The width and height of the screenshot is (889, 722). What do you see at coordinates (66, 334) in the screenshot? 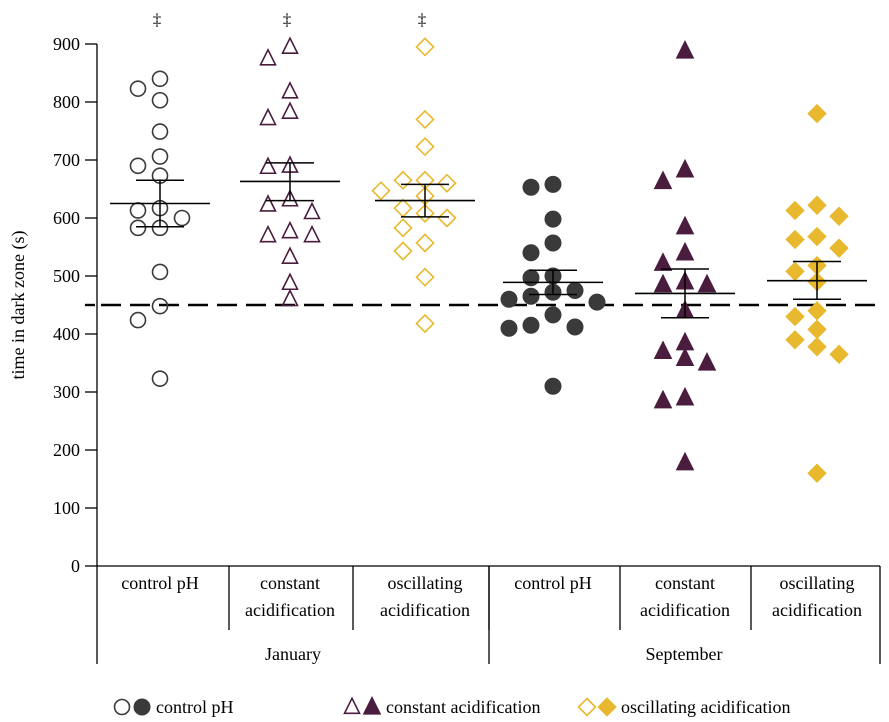
I see `y-tick-label-400: 400` at bounding box center [66, 334].